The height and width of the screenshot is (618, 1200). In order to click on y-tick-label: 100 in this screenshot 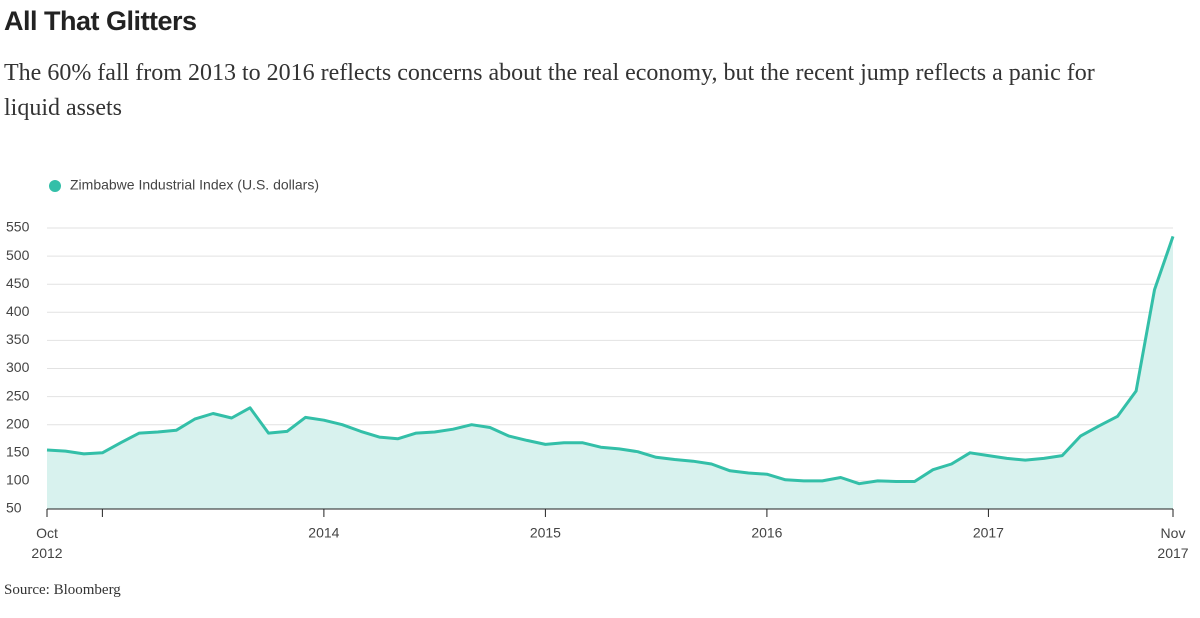, I will do `click(18, 480)`.